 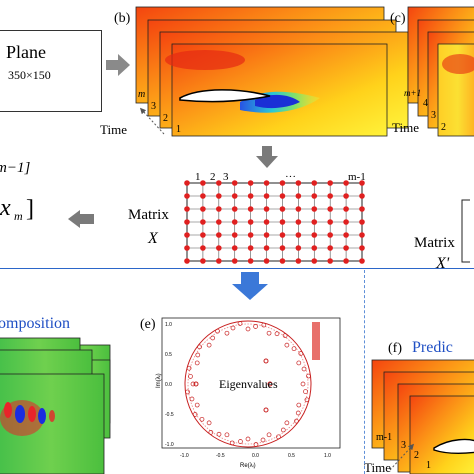 I want to click on panel-c-stack-label-m1: m+1, so click(x=412, y=93).